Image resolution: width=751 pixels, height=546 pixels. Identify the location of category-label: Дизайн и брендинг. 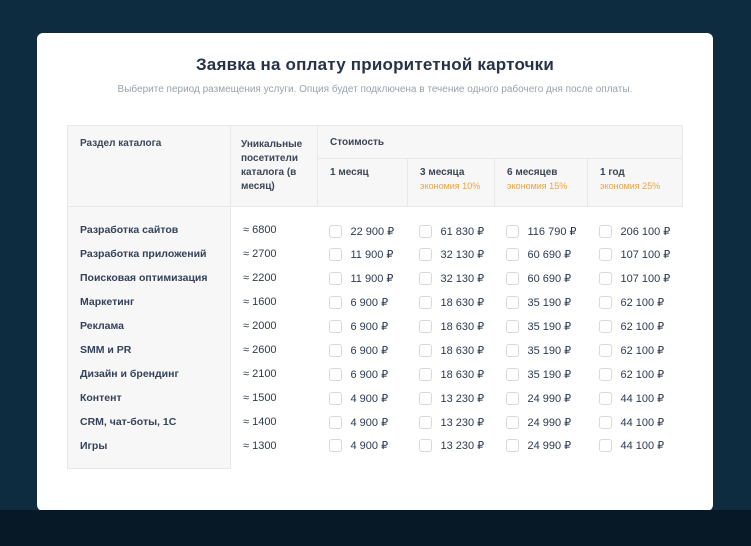
(148, 374).